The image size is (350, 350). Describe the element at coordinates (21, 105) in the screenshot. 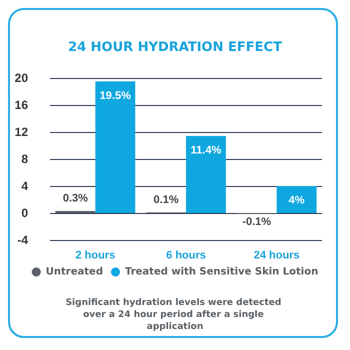

I see `y-tick-label: 16` at that location.